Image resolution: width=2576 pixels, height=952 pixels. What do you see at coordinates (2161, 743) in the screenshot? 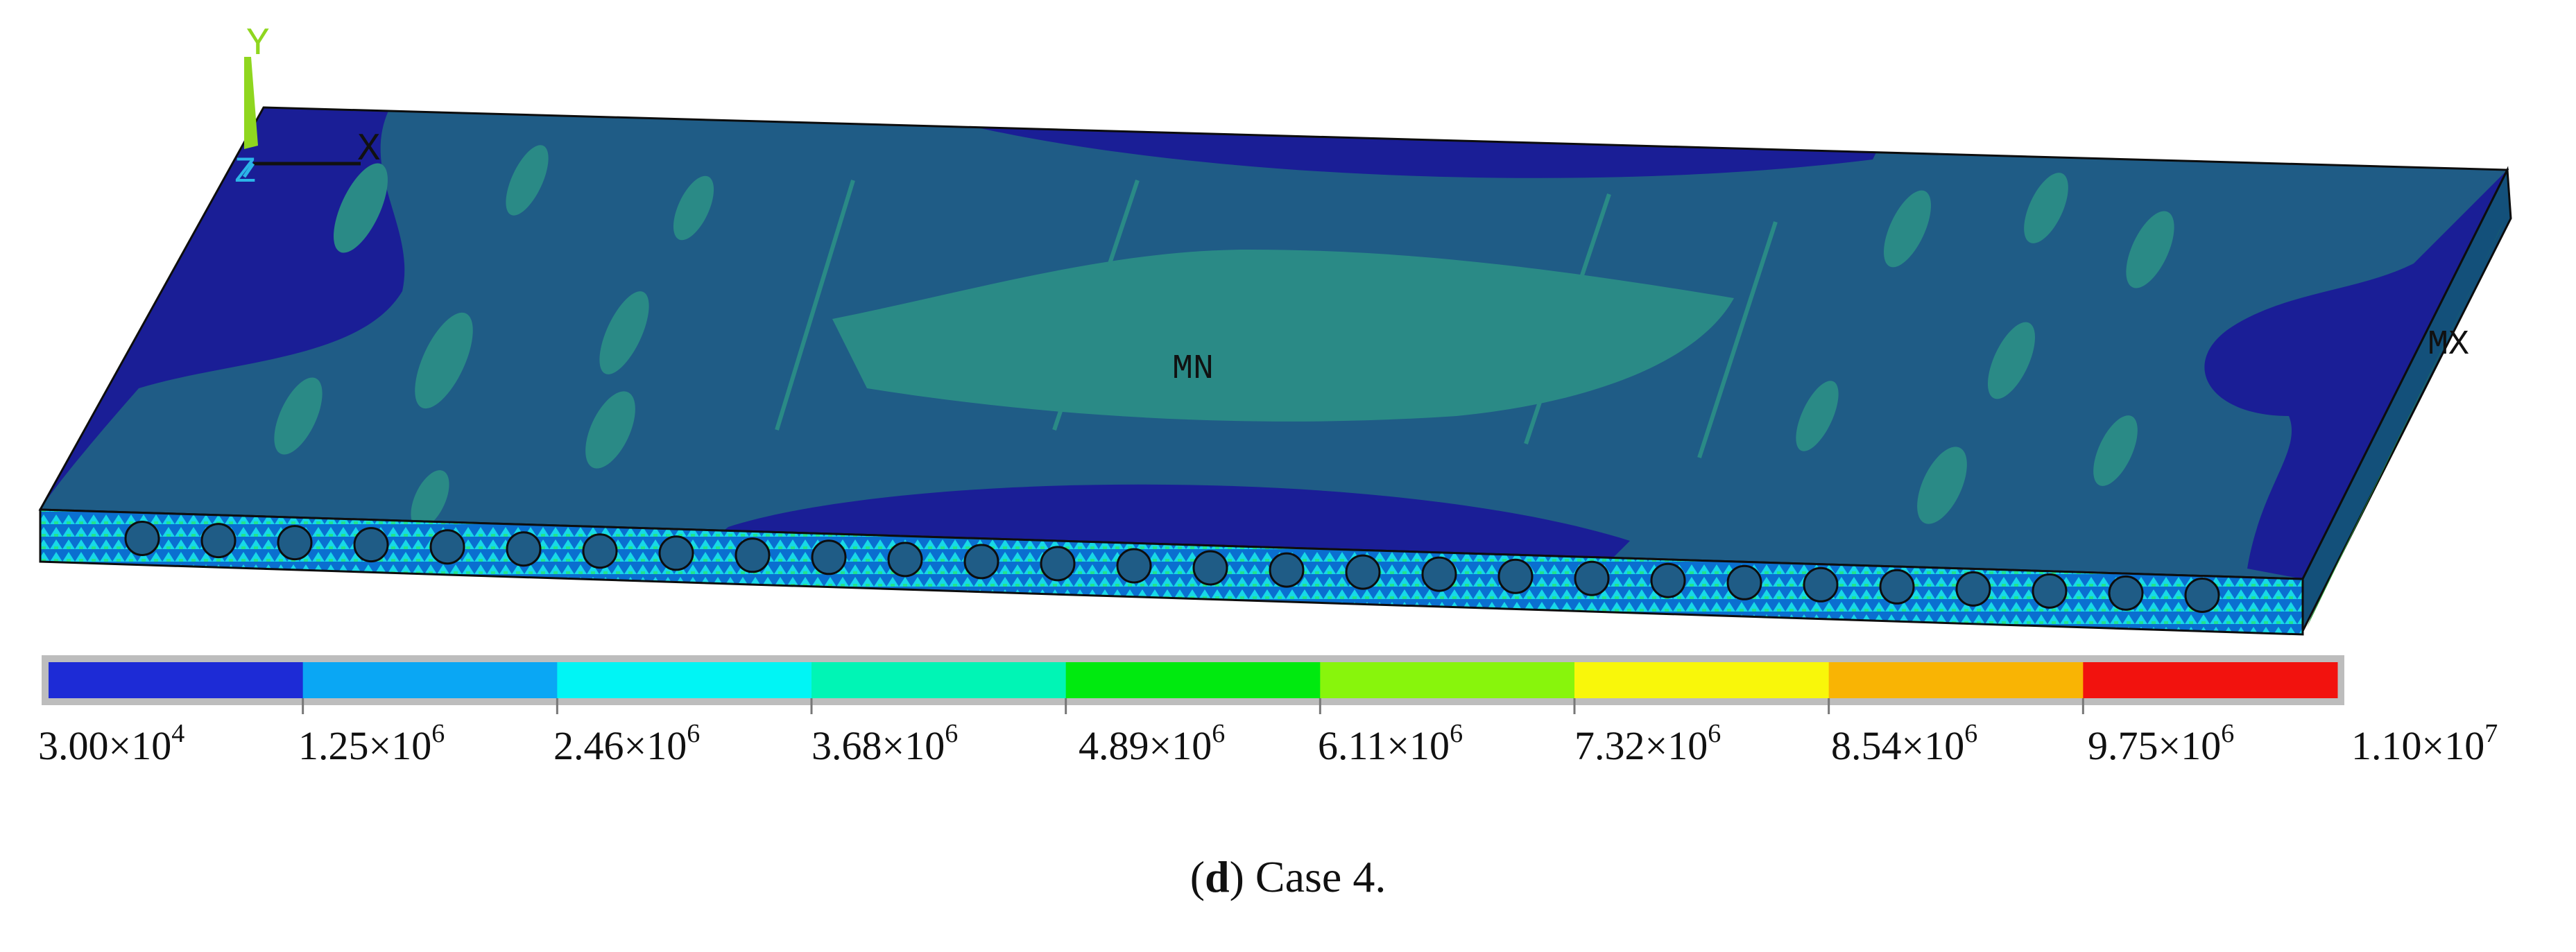
I see `legend-label-8: 9.75×10⁶` at bounding box center [2161, 743].